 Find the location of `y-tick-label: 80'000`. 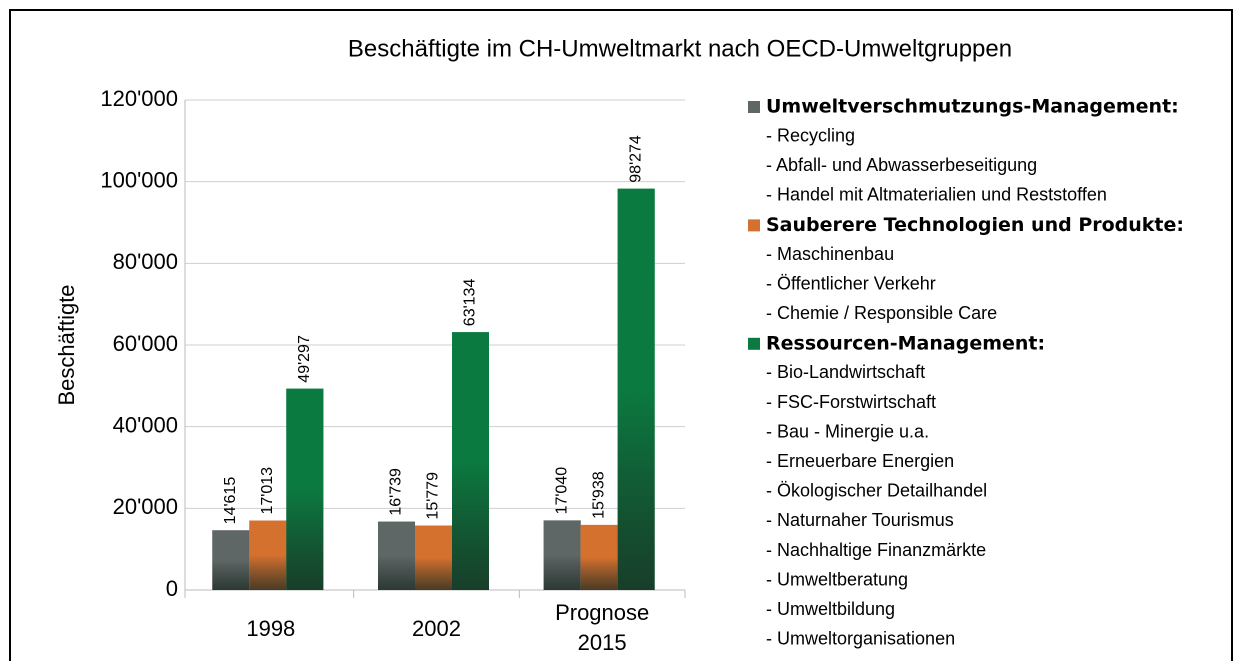

y-tick-label: 80'000 is located at coordinates (145, 261).